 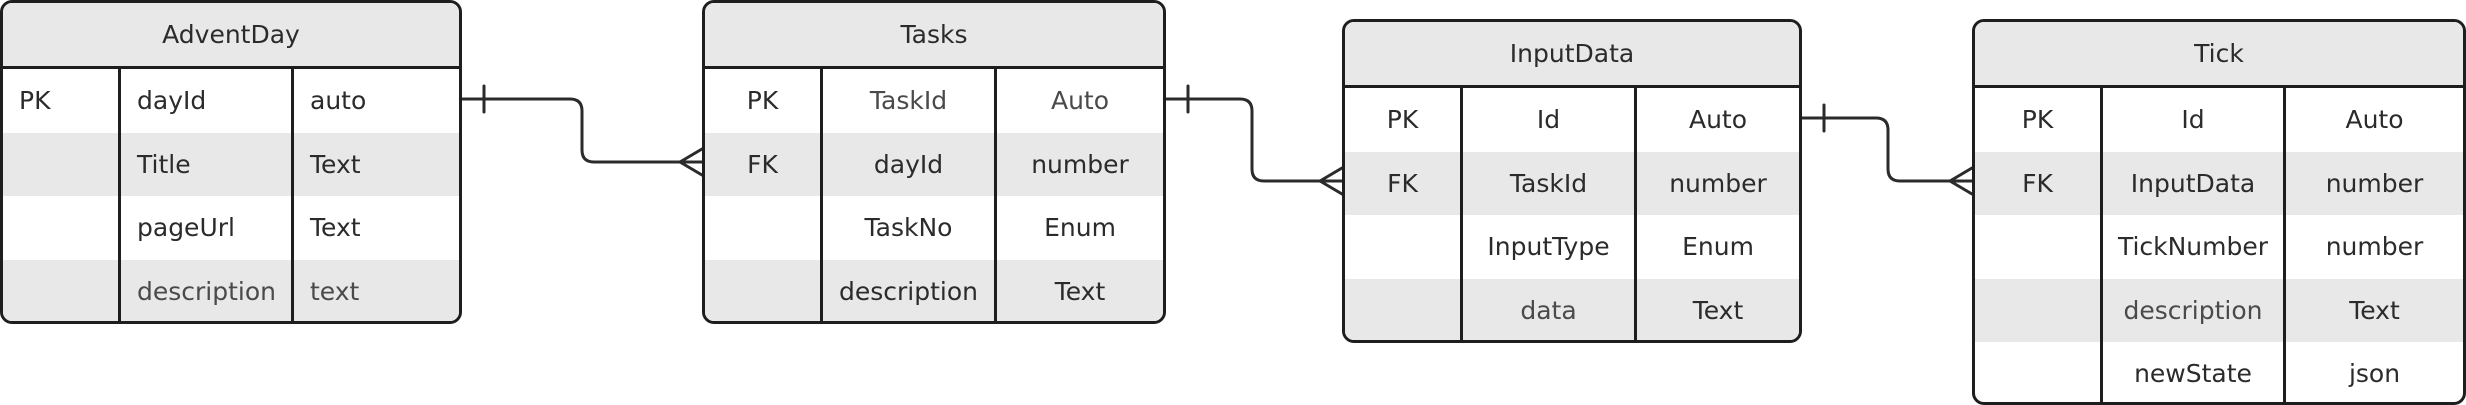 I want to click on table-row: PK dayId auto, so click(x=231, y=101).